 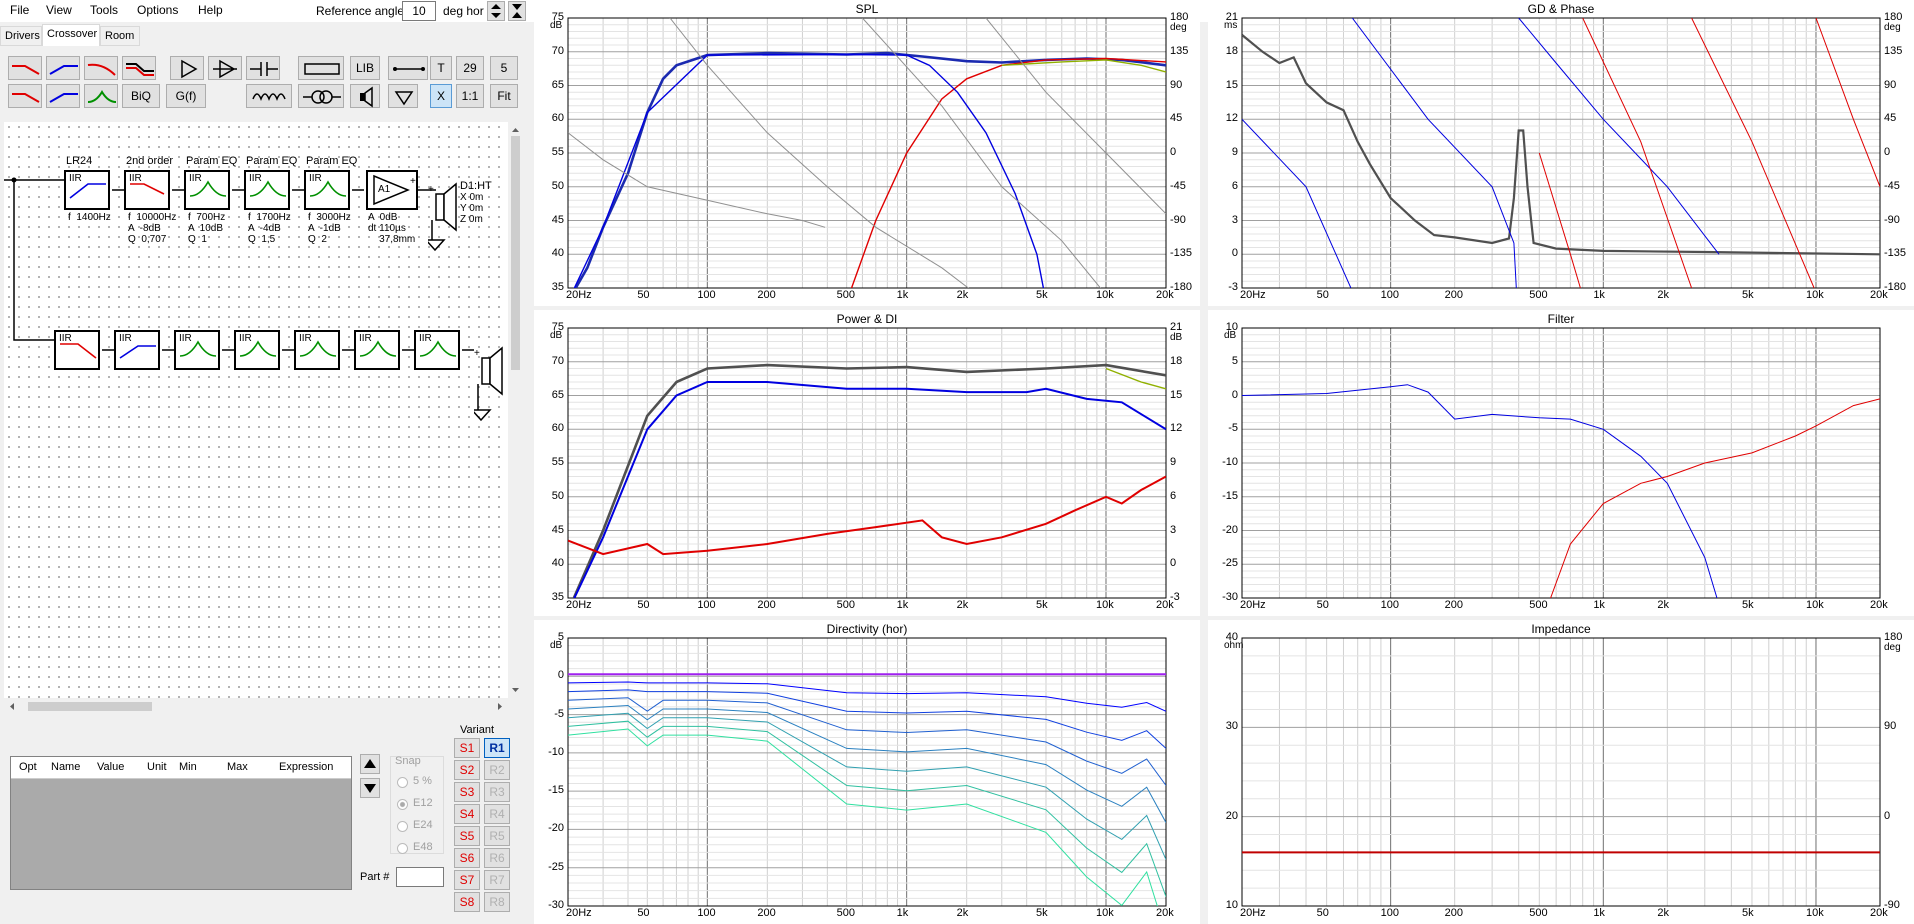 I want to click on x-tick: 500, so click(x=845, y=913).